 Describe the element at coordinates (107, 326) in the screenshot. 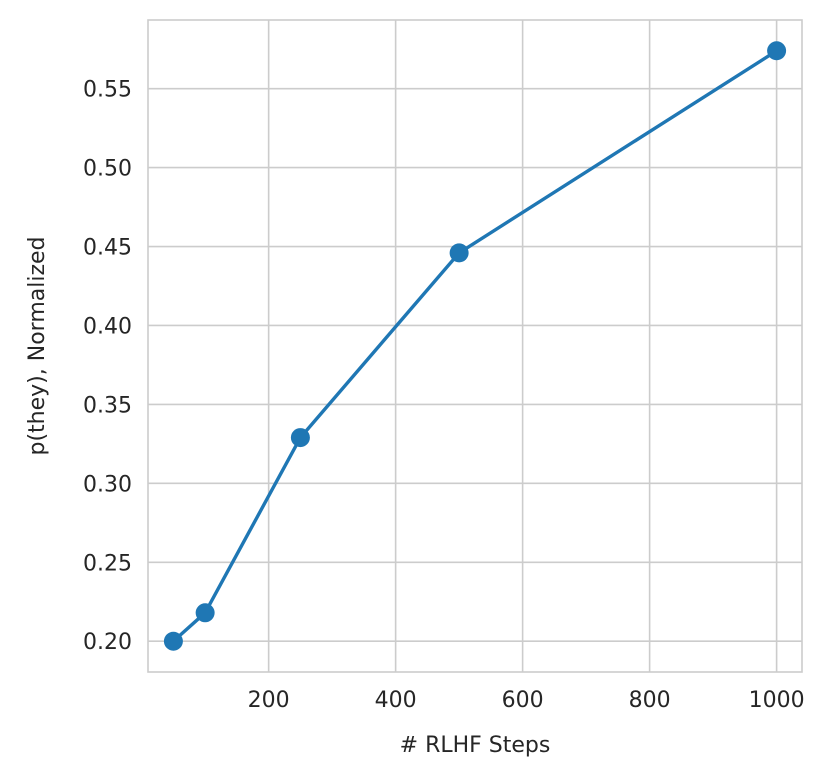

I see `y-tick-label: 0.40` at that location.